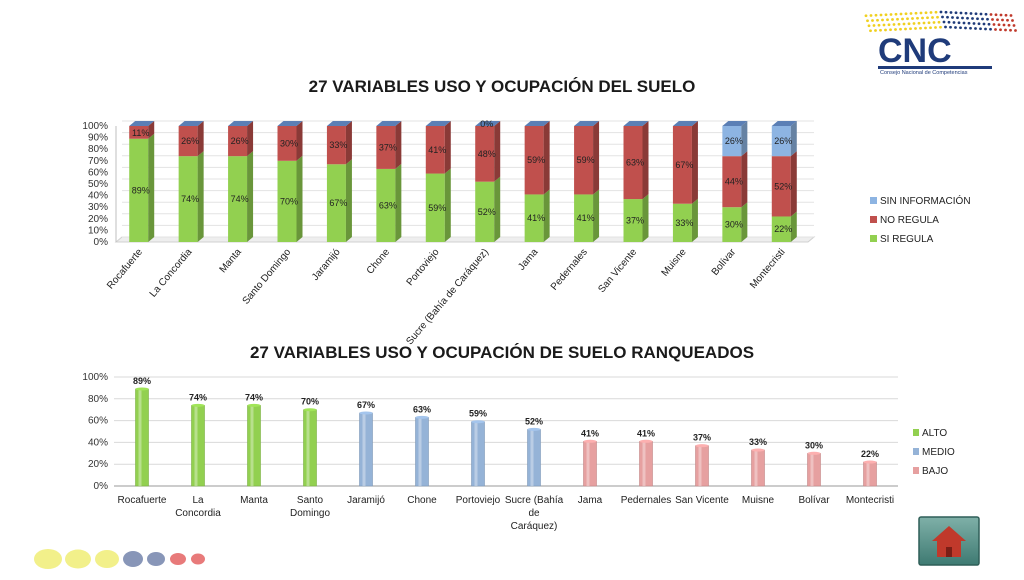 Image resolution: width=1024 pixels, height=580 pixels. I want to click on chart2-category-label: Santo, so click(310, 500).